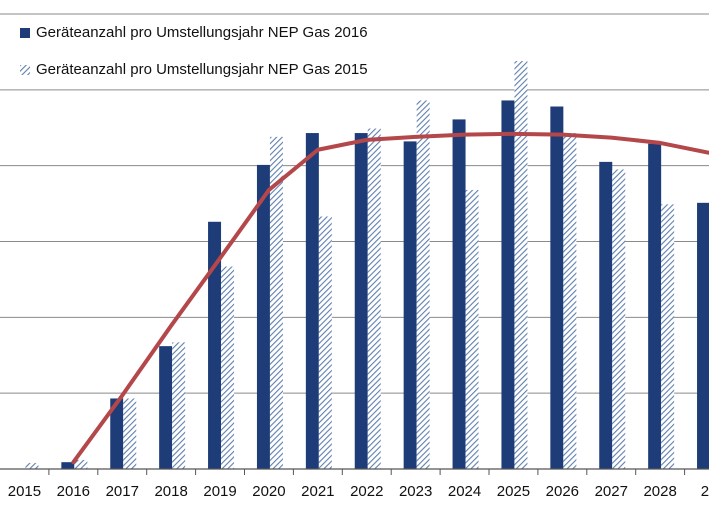 Image resolution: width=709 pixels, height=505 pixels. I want to click on x-tick-label: 2018, so click(170, 491).